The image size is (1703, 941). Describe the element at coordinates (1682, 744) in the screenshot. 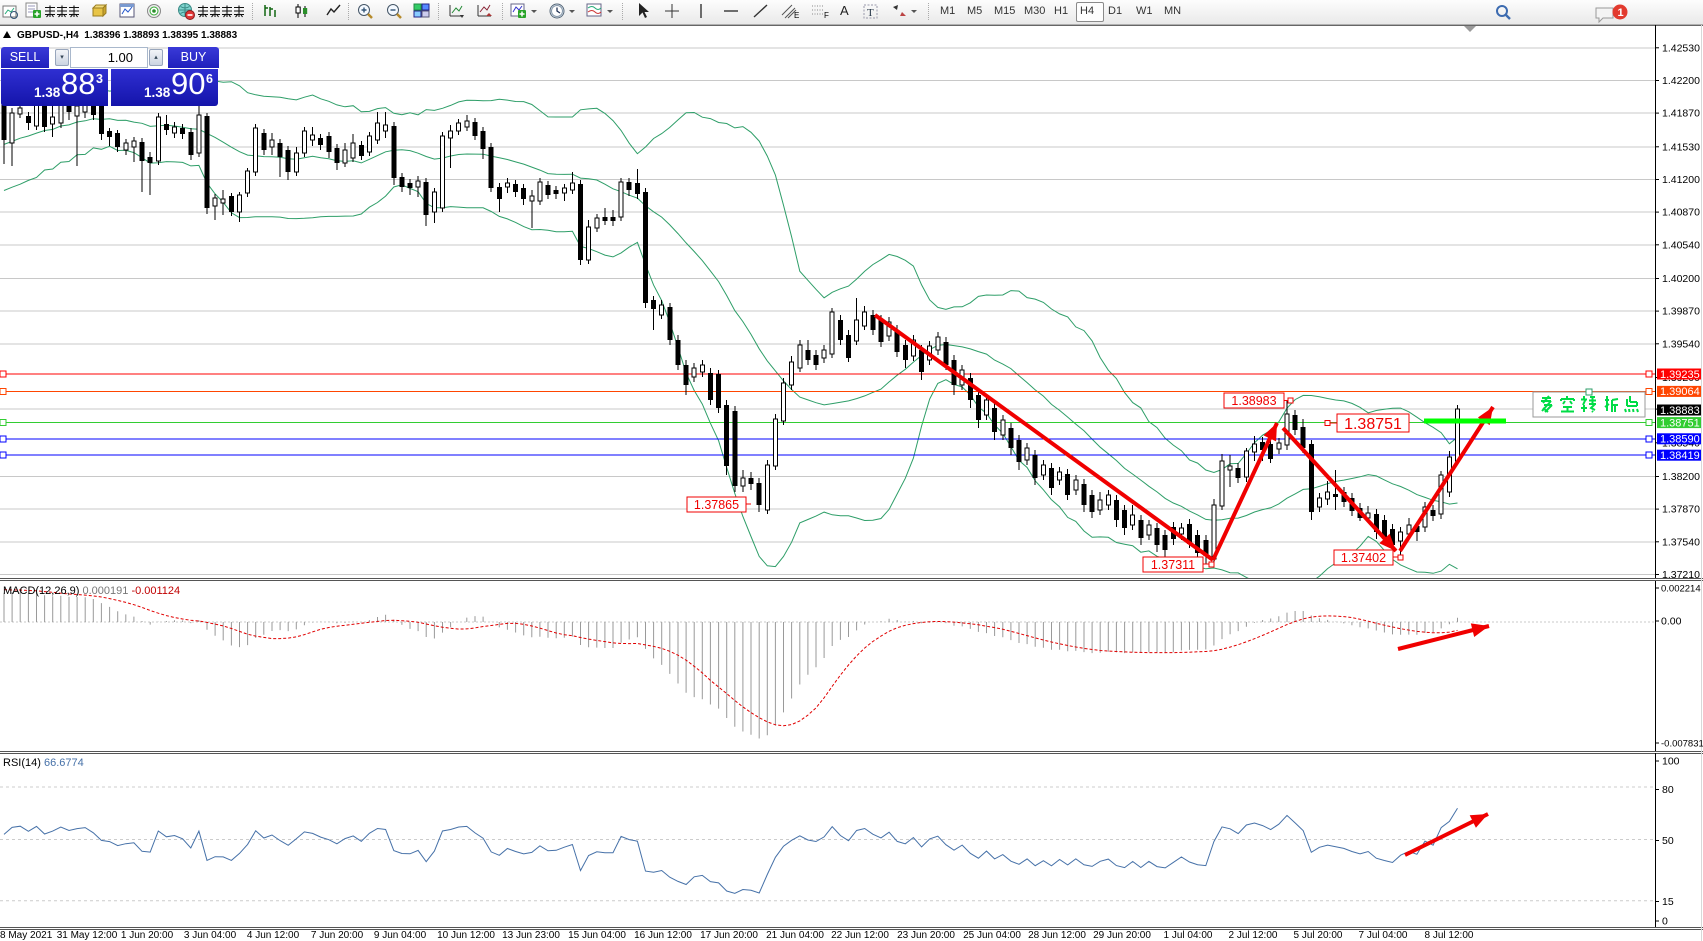

I see `svg-text: -0.007831` at that location.